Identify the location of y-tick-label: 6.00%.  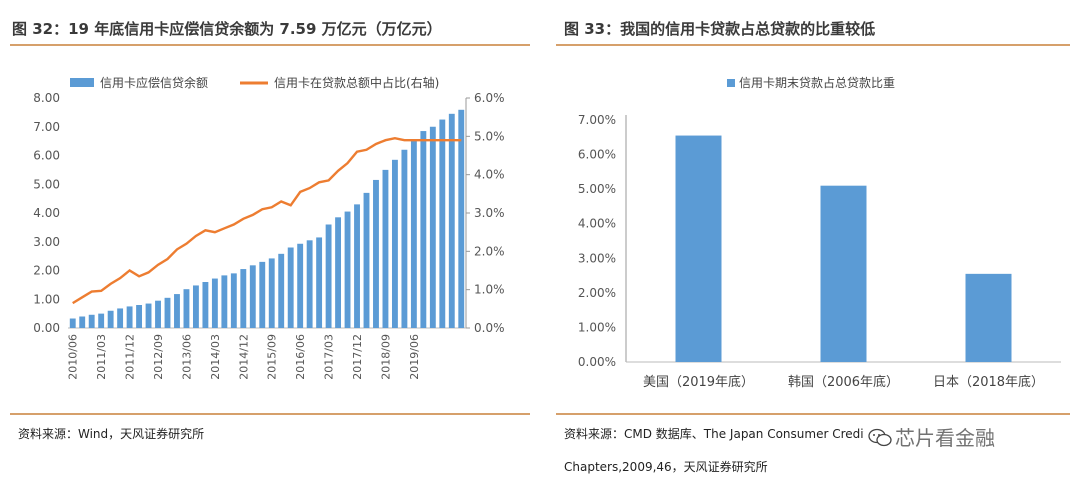
(597, 155).